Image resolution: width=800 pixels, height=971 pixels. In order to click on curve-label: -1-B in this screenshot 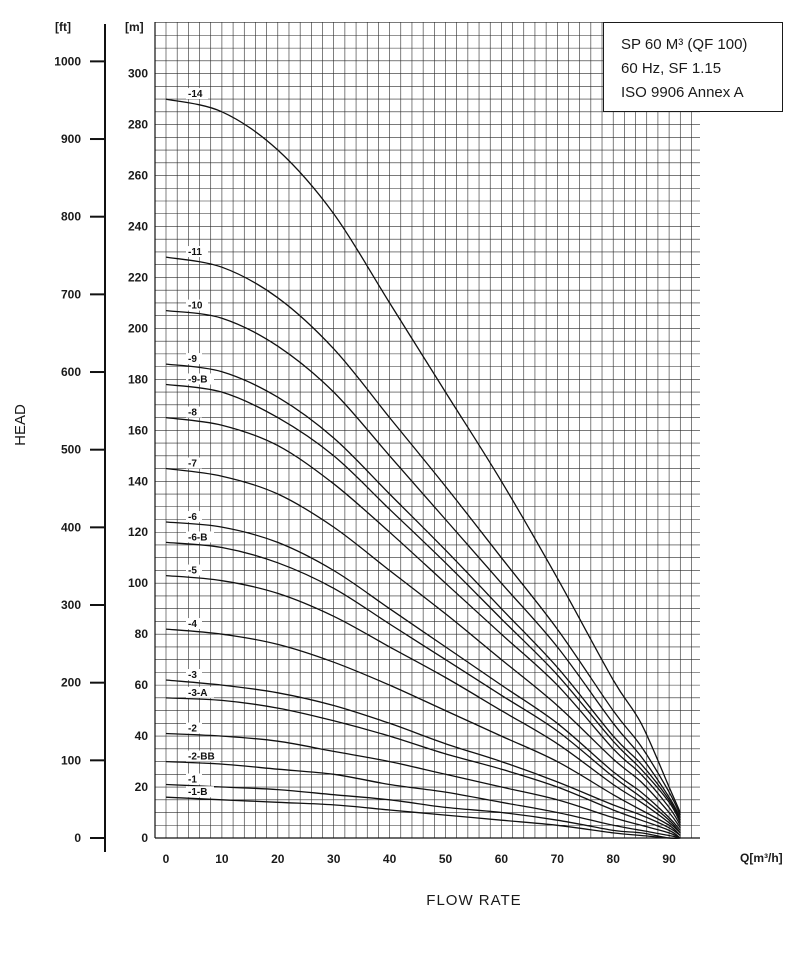, I will do `click(197, 792)`.